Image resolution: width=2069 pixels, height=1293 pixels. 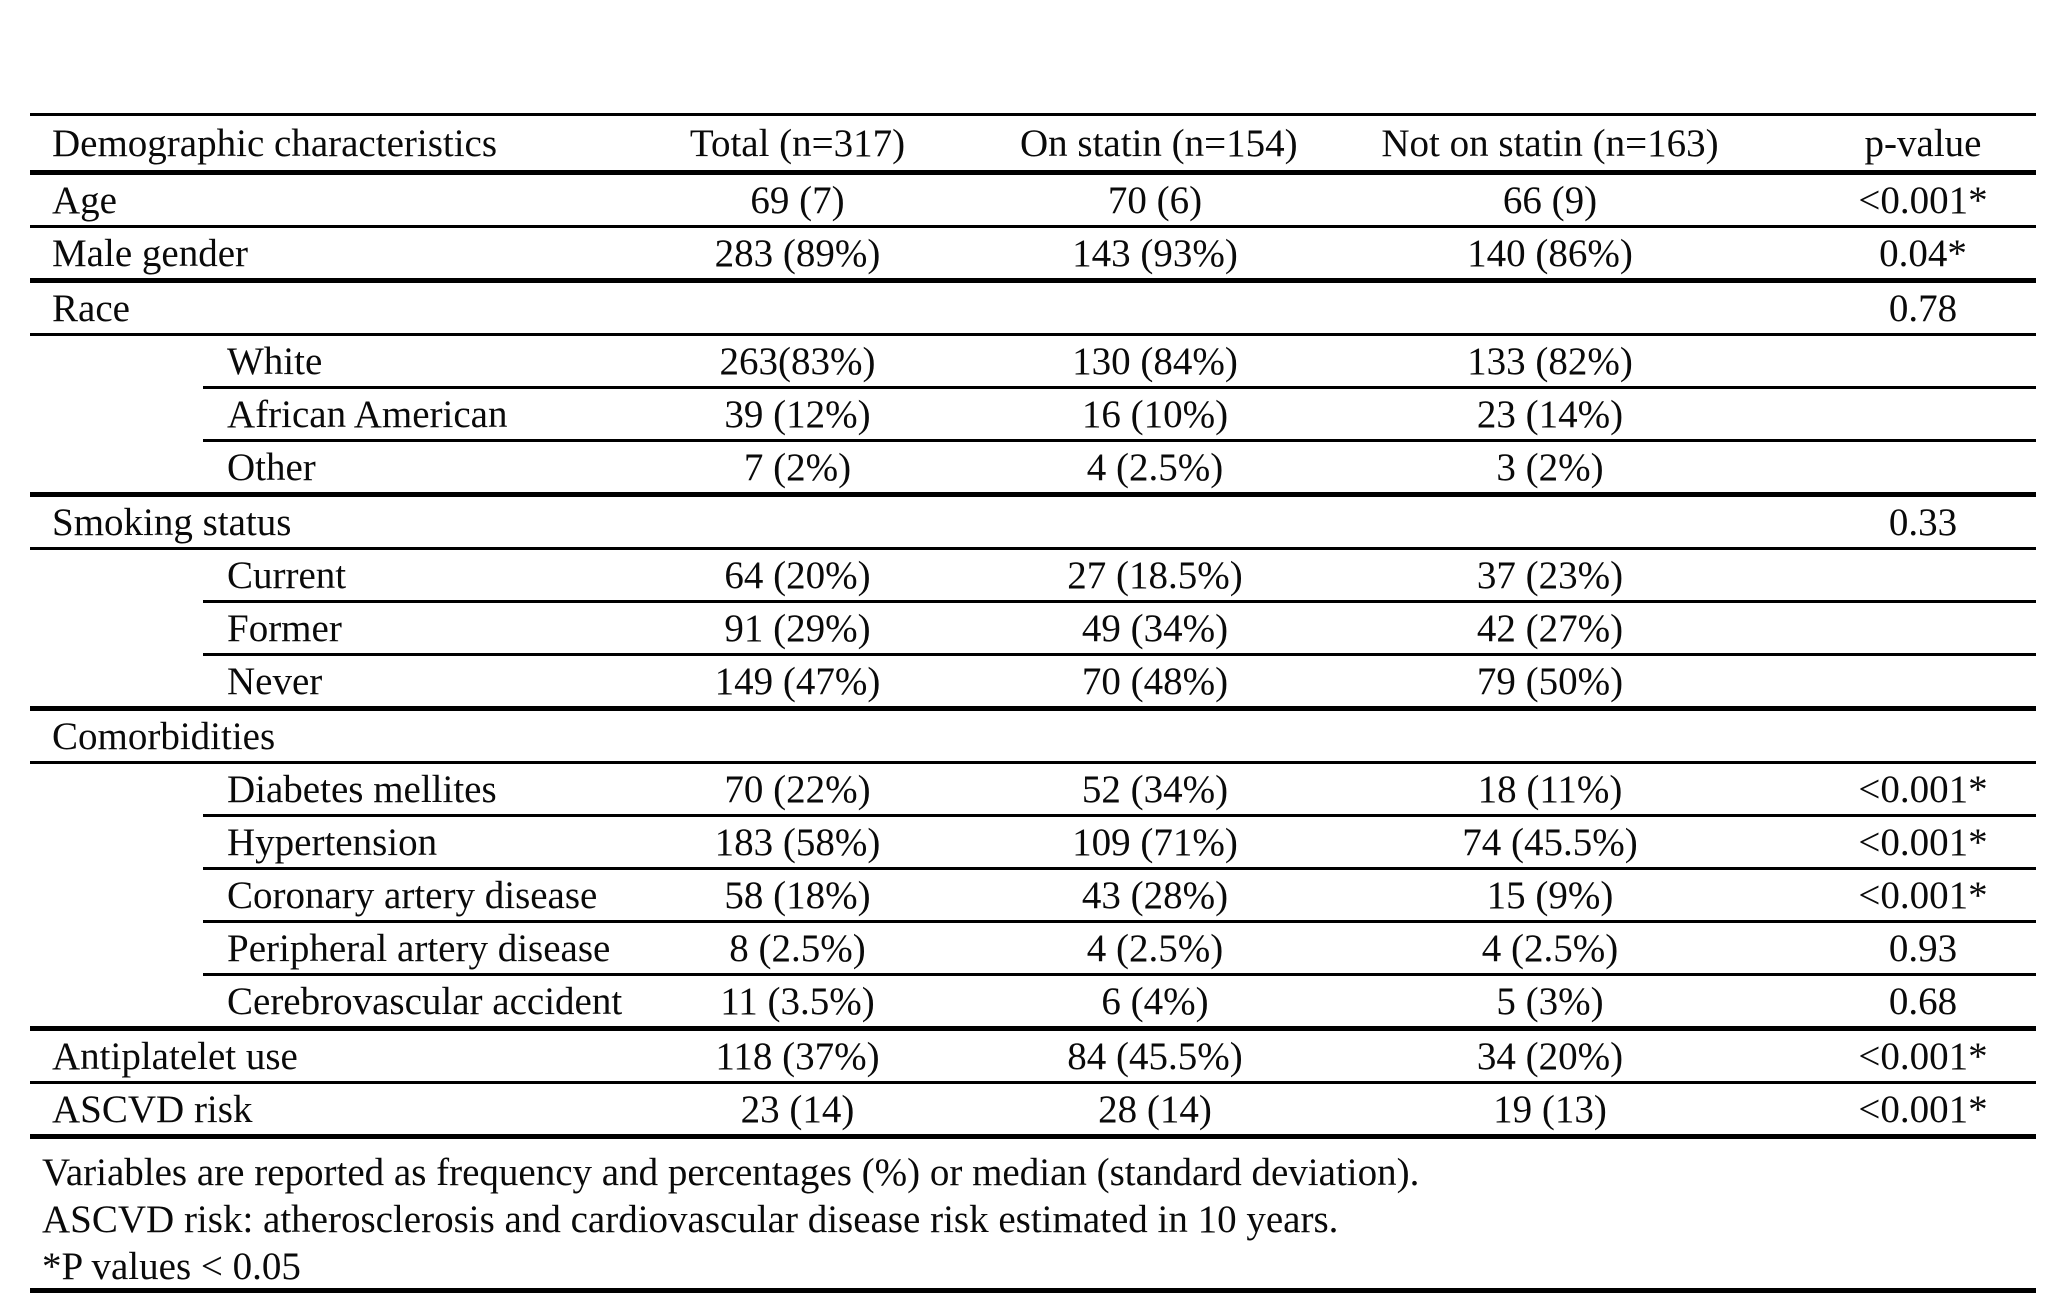 What do you see at coordinates (797, 143) in the screenshot?
I see `column-header-total: Total (n=317)` at bounding box center [797, 143].